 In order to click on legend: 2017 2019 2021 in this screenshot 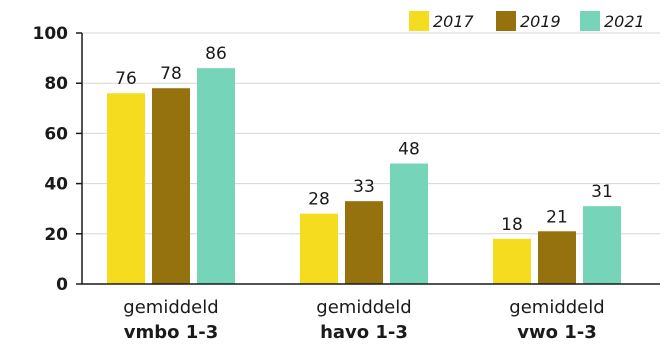, I will do `click(527, 21)`.